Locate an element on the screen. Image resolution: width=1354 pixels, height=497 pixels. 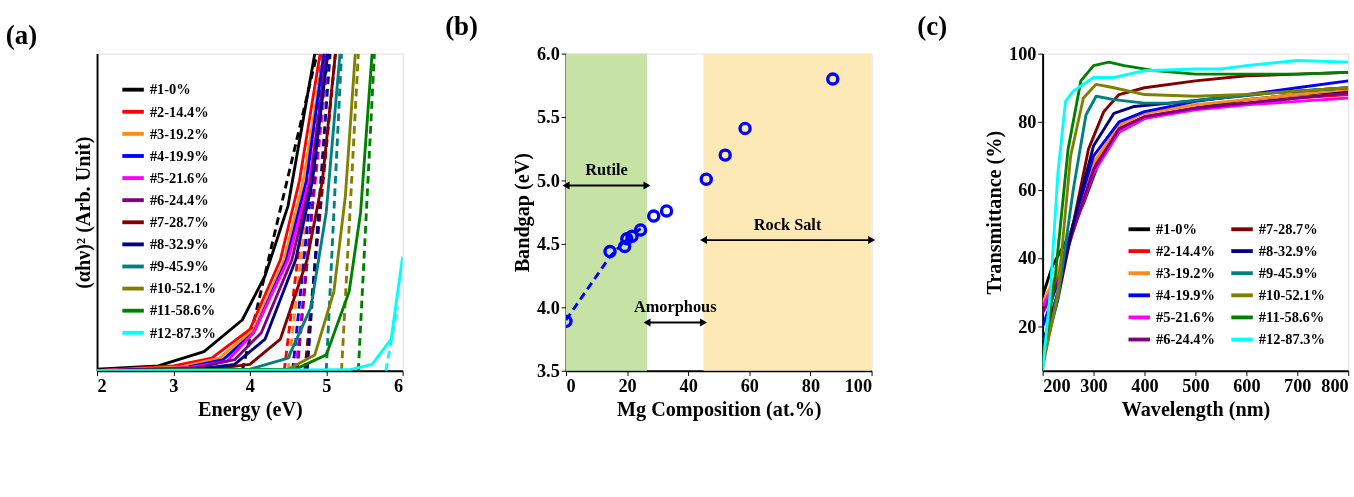
y-tick-label: 60 is located at coordinates (1027, 190).